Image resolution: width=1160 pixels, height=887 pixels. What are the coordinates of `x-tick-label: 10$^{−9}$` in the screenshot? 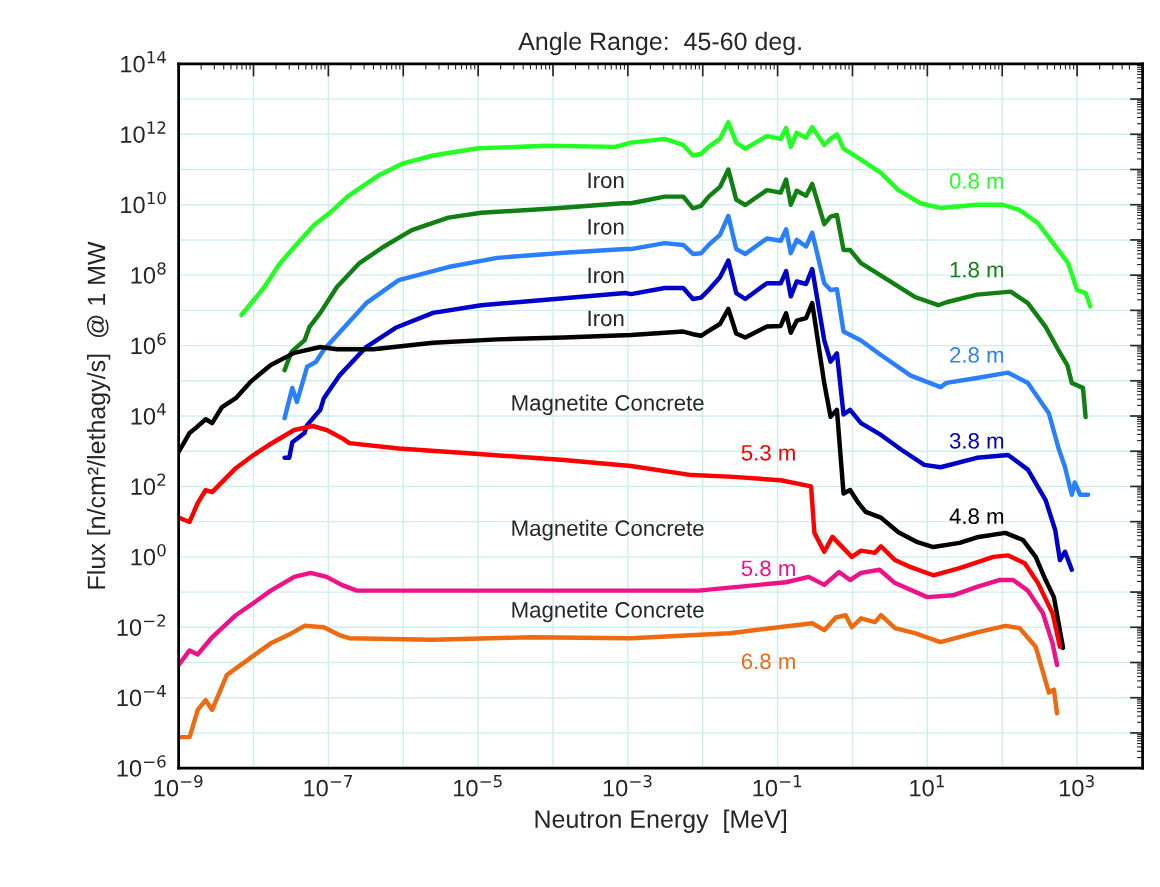 It's located at (178, 785).